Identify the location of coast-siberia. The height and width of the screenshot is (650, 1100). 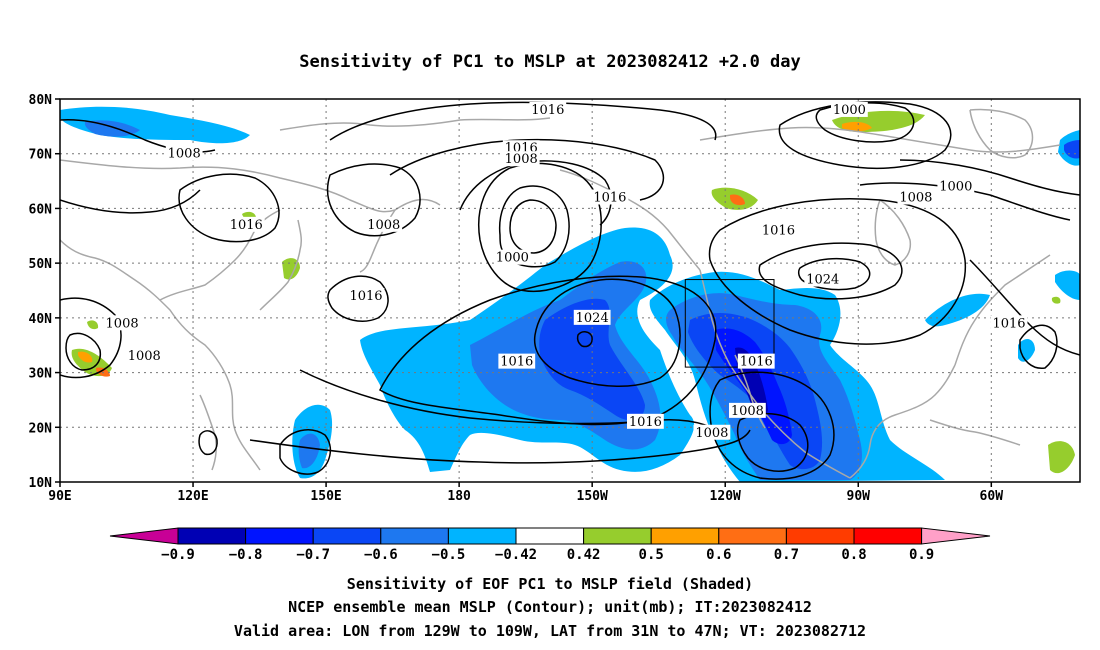
(250, 186).